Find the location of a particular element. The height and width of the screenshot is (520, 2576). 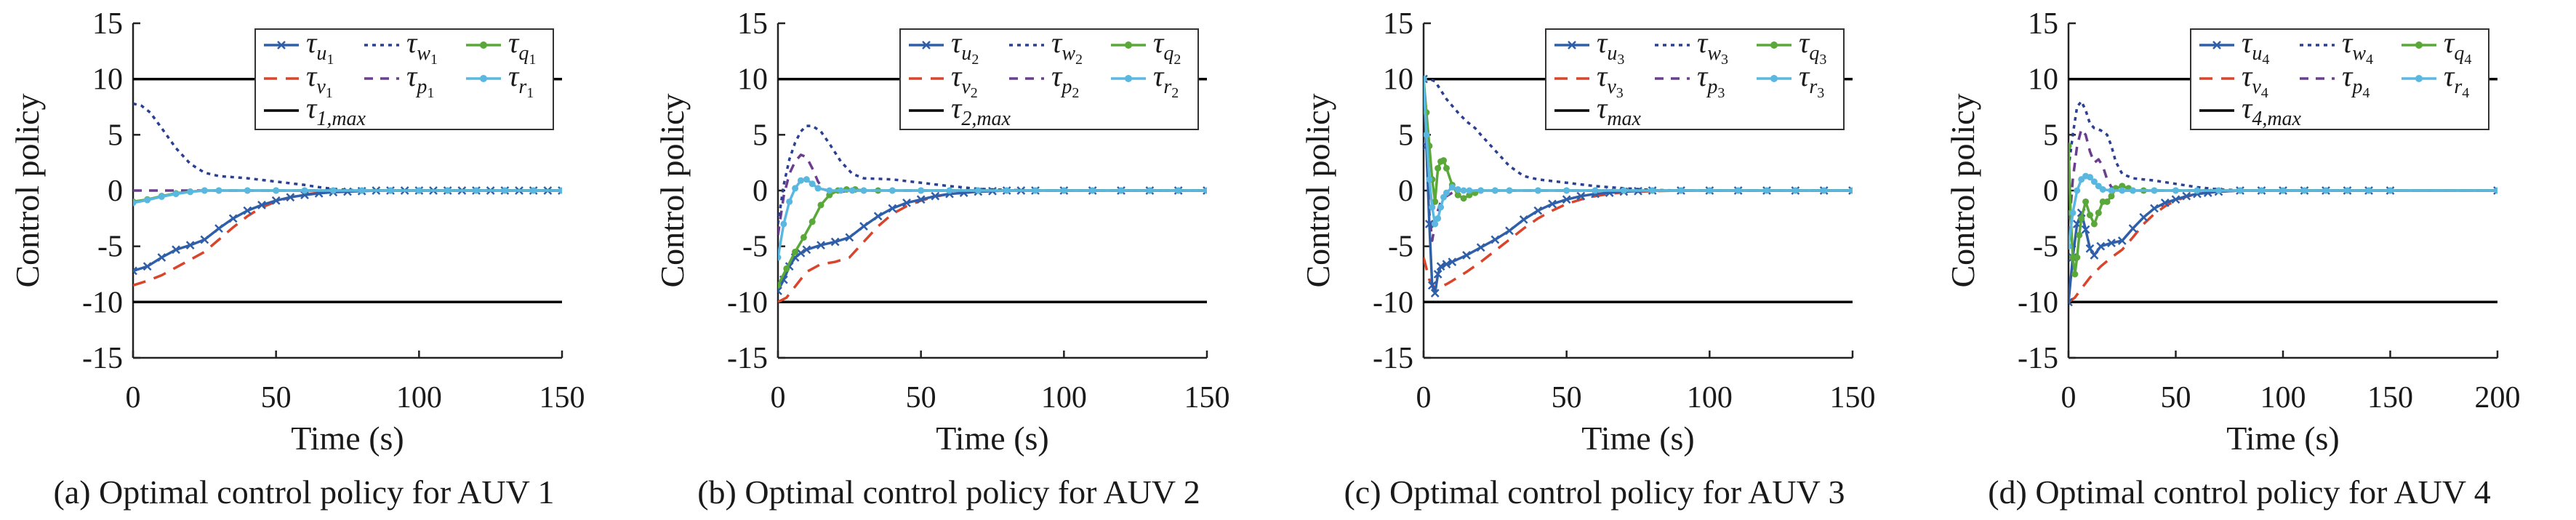

legend: τu4 τw4 τq4 τv4 τp4 τr4 τ4,max is located at coordinates (2339, 78).